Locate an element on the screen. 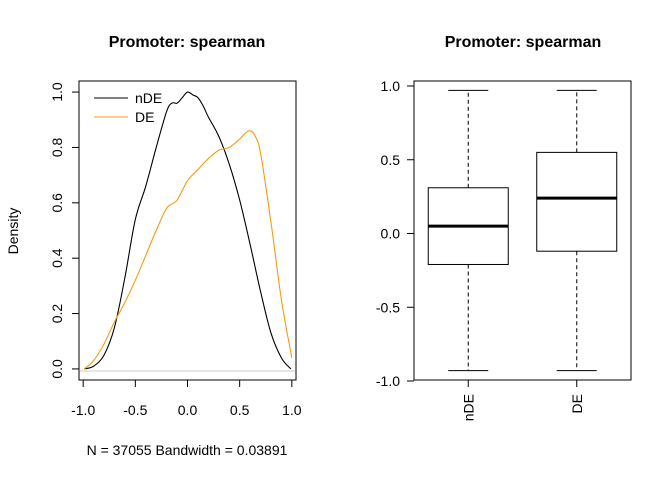 The image size is (672, 480). boxplot-y-tick-label: 0.0 is located at coordinates (391, 234).